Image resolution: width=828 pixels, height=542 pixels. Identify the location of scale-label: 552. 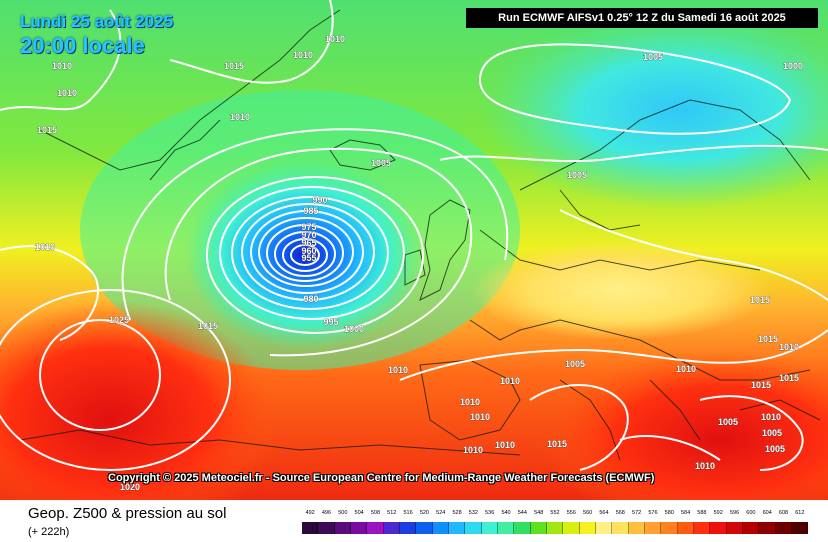
(555, 513).